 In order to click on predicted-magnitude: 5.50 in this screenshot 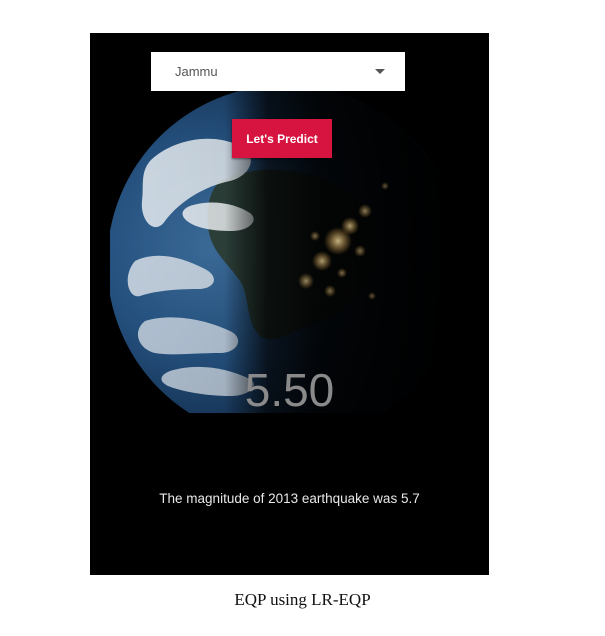, I will do `click(289, 390)`.